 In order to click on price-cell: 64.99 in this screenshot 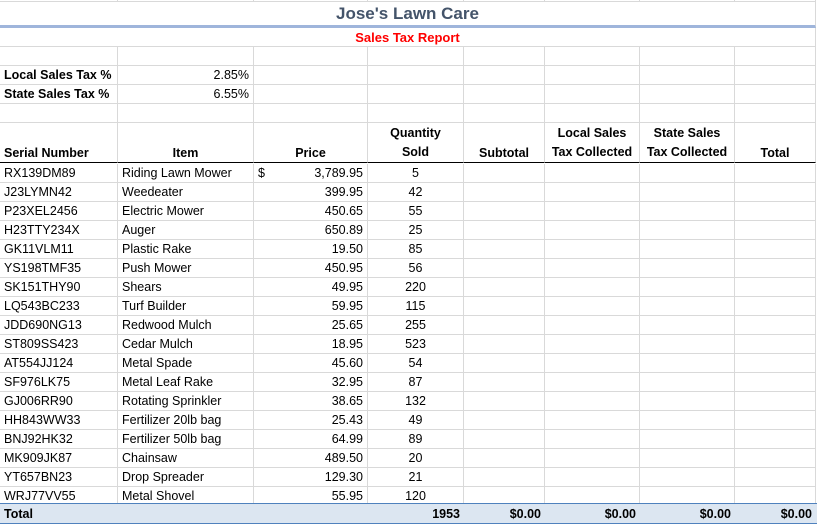, I will do `click(311, 439)`.